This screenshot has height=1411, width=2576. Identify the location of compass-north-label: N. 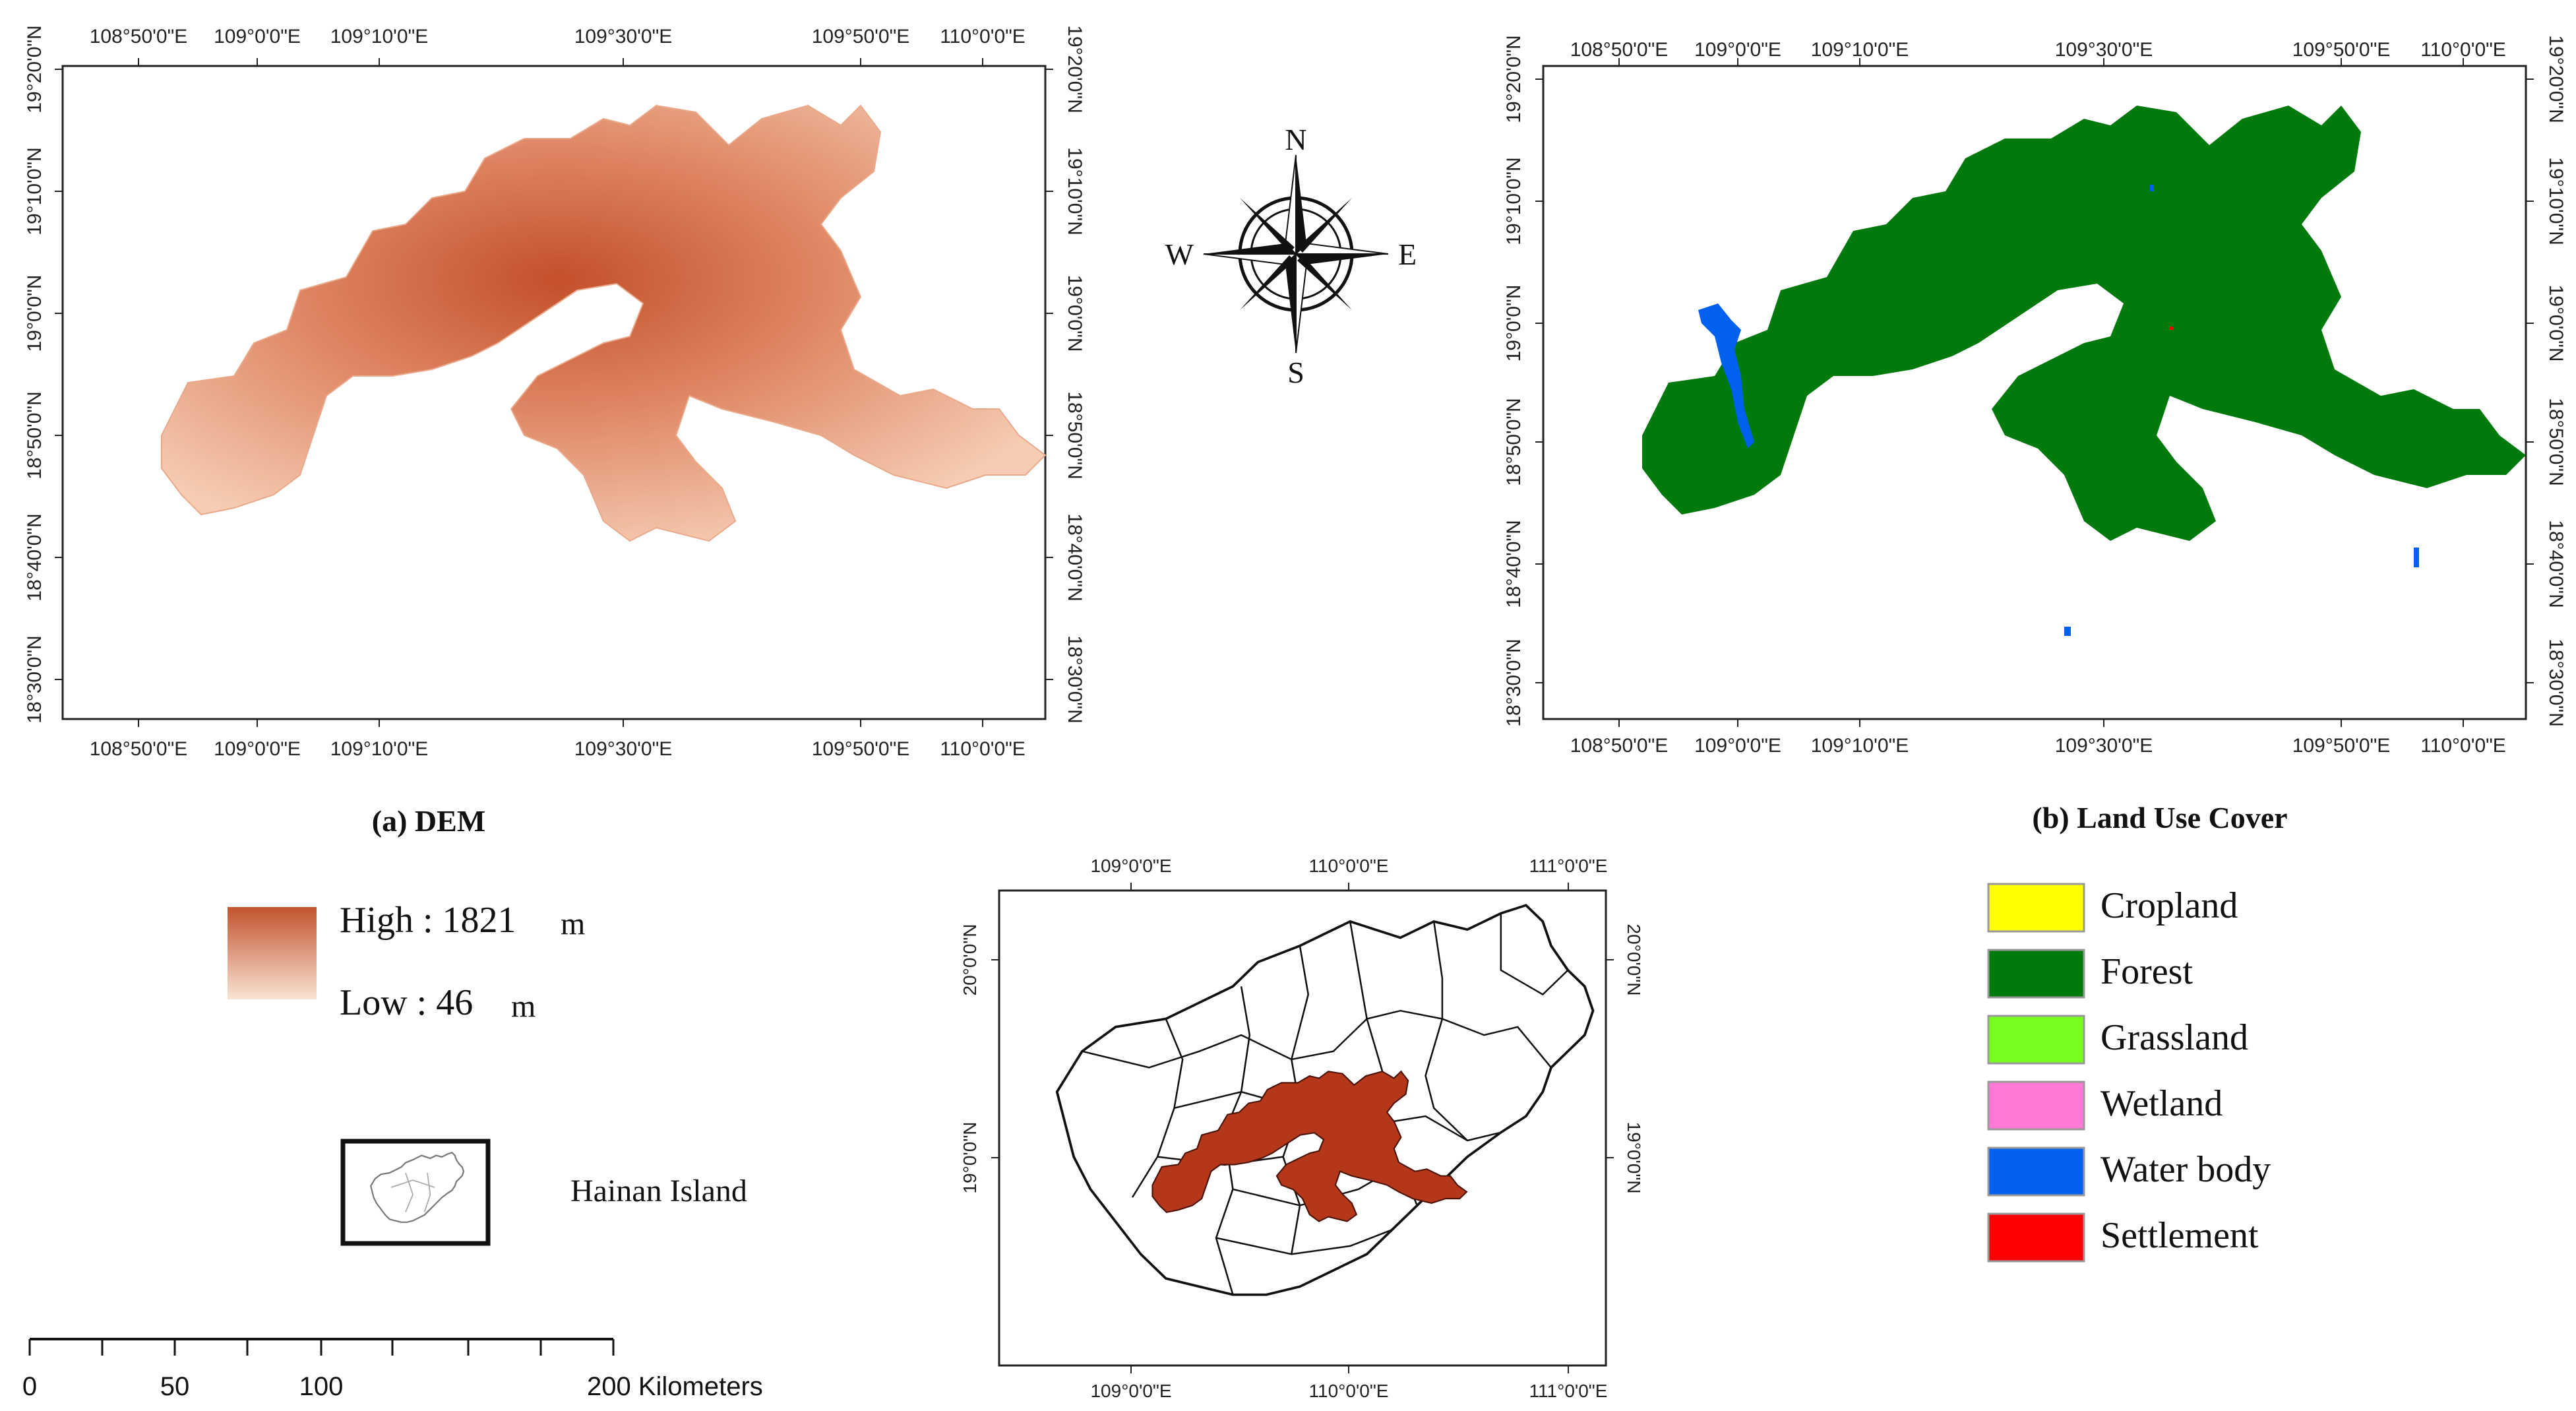
(1295, 139).